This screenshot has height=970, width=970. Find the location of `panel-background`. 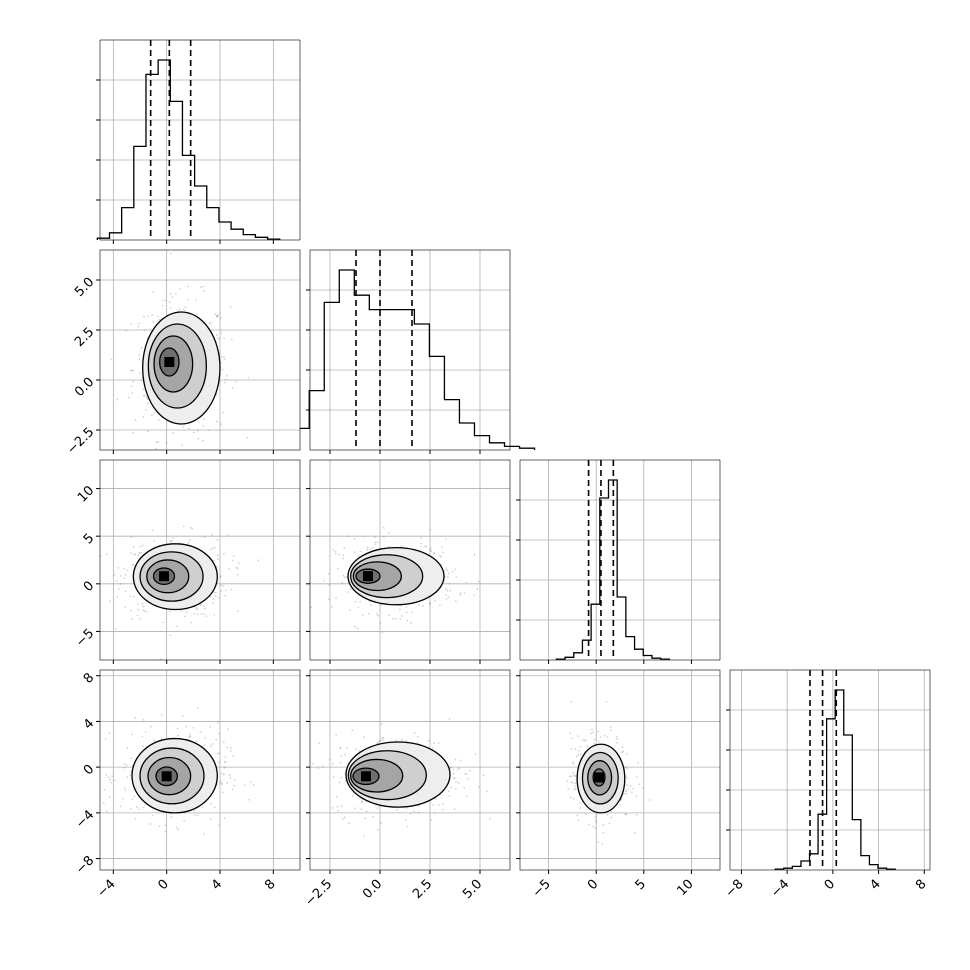

panel-background is located at coordinates (830, 770).